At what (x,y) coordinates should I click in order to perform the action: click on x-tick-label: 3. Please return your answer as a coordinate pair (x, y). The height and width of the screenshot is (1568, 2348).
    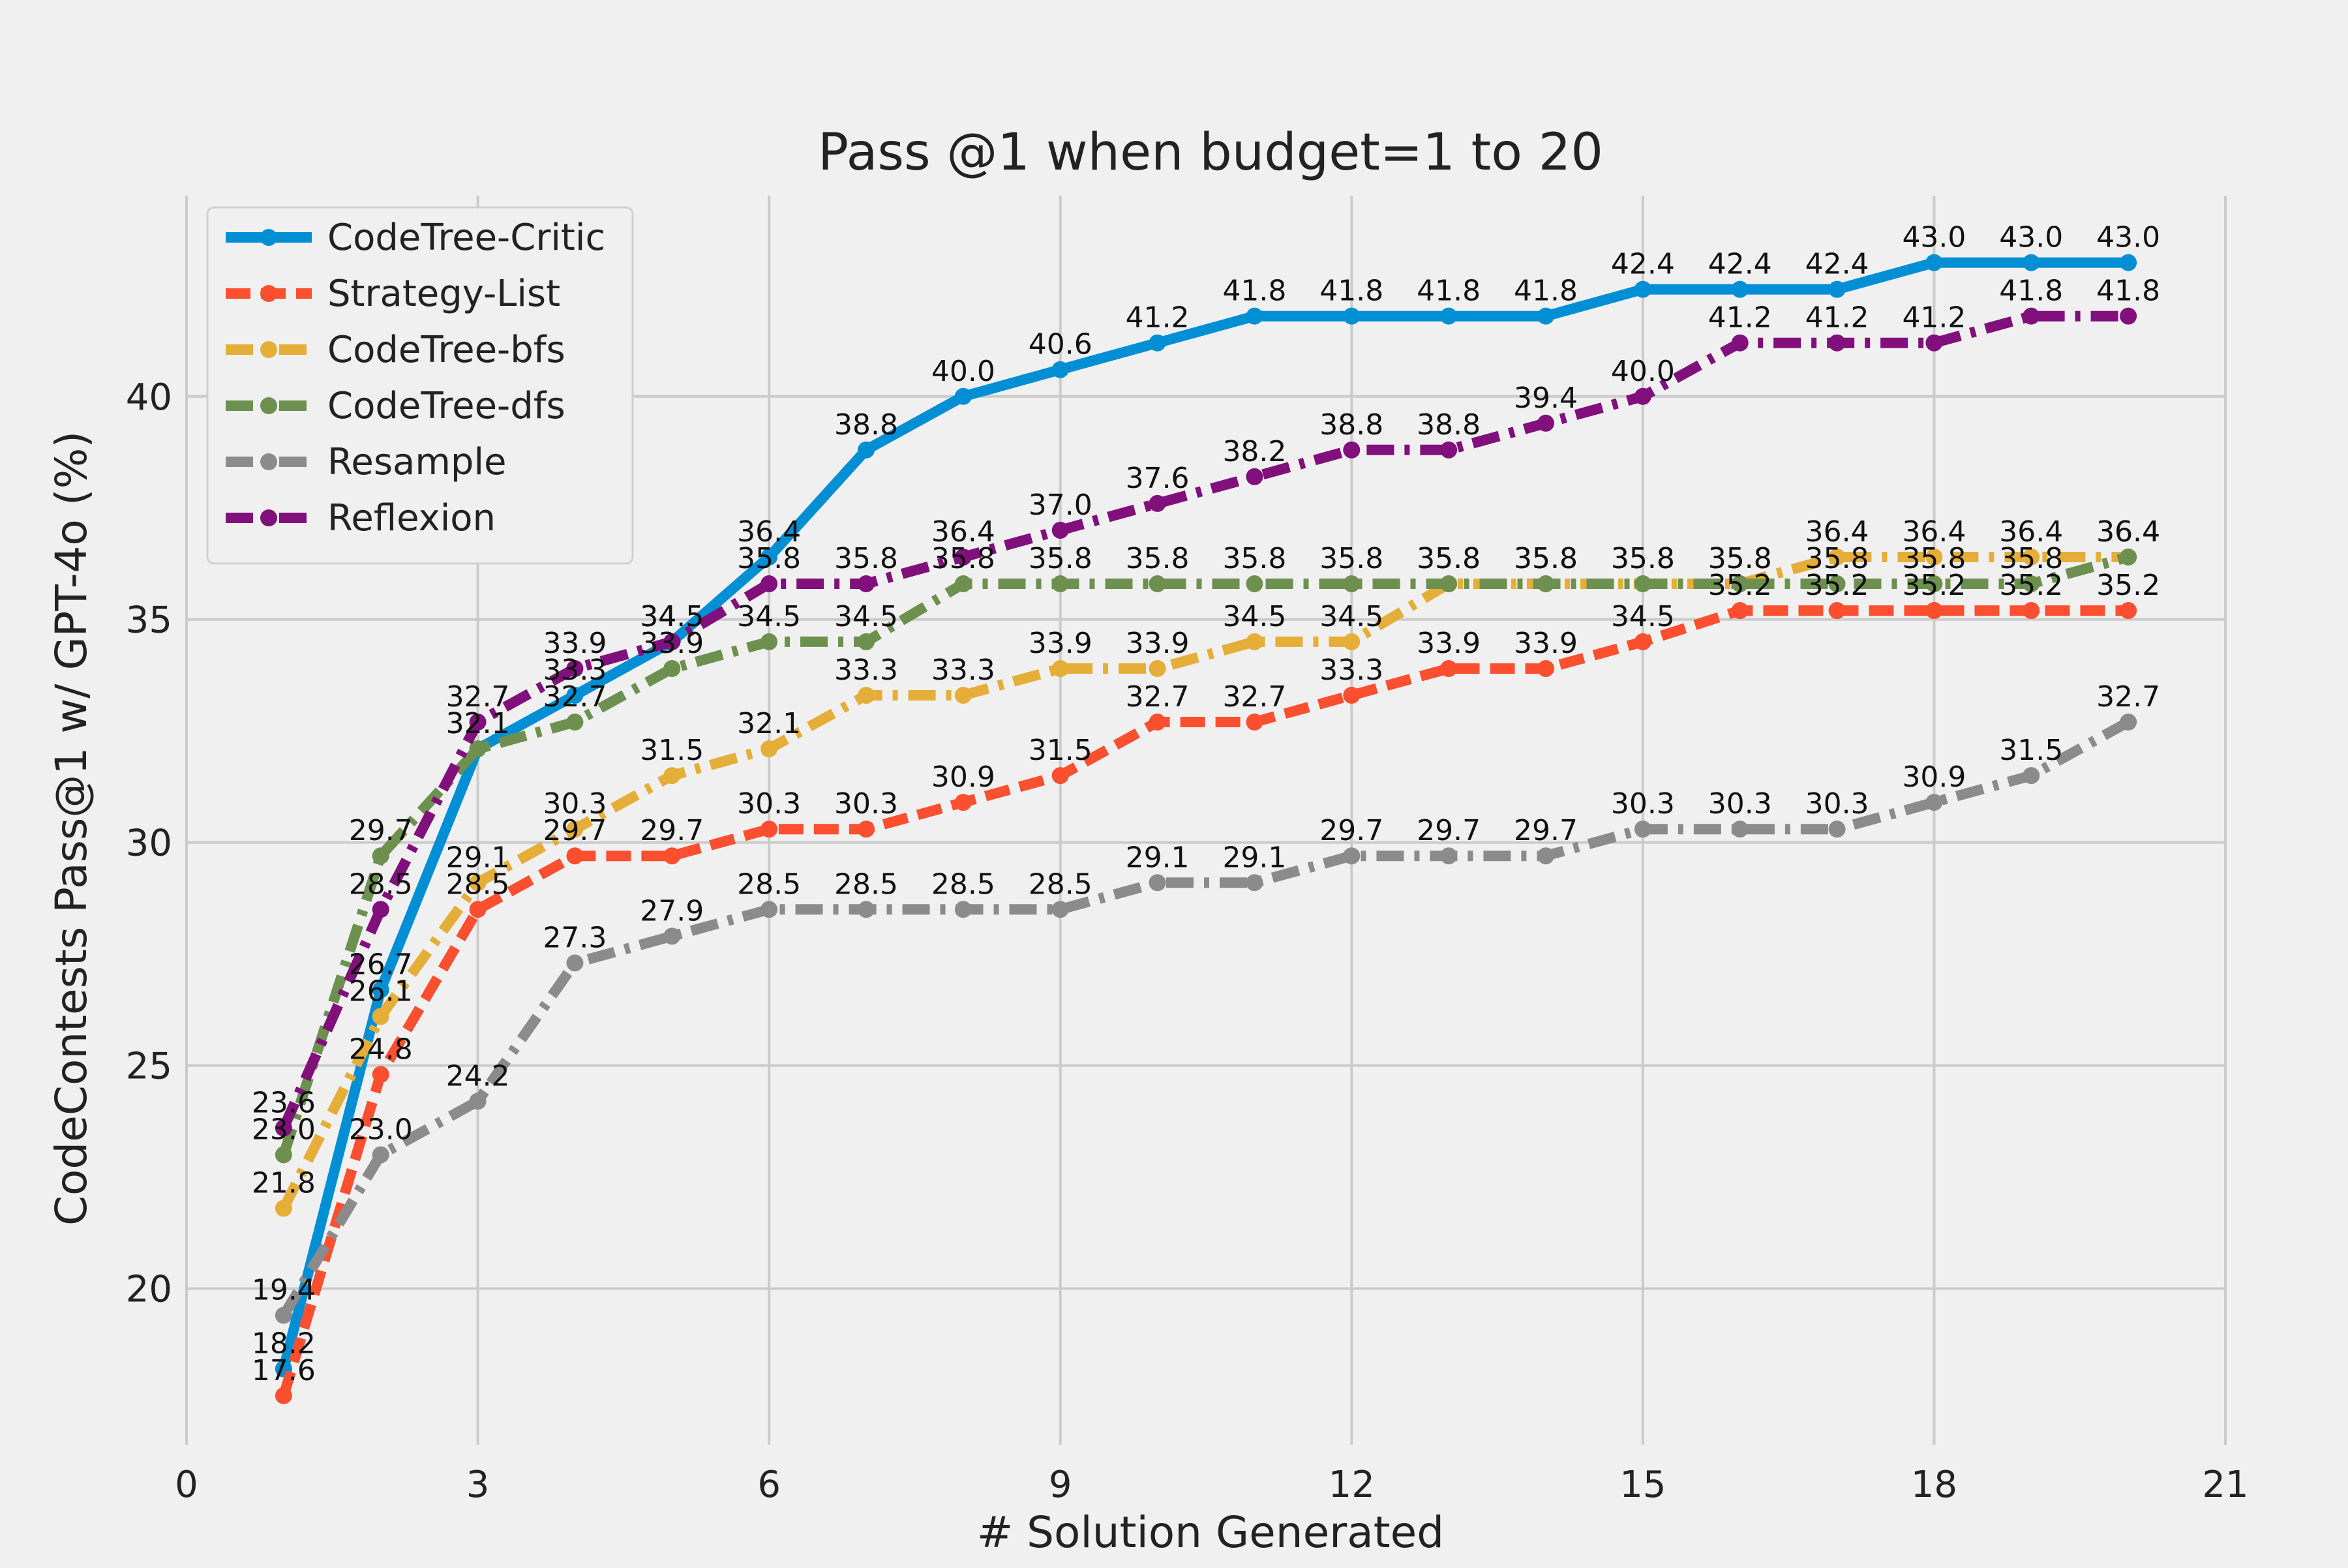
    Looking at the image, I should click on (478, 1485).